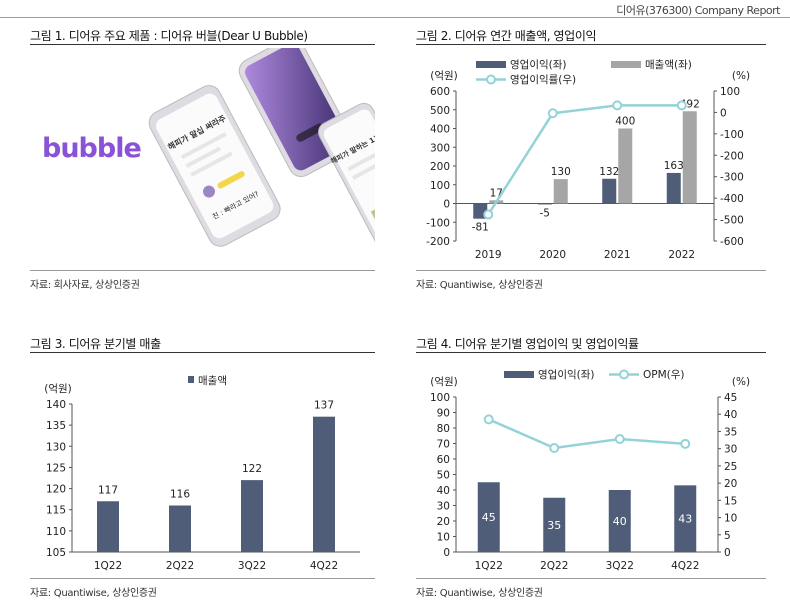  What do you see at coordinates (443, 522) in the screenshot?
I see `y-left-tick-label: 20` at bounding box center [443, 522].